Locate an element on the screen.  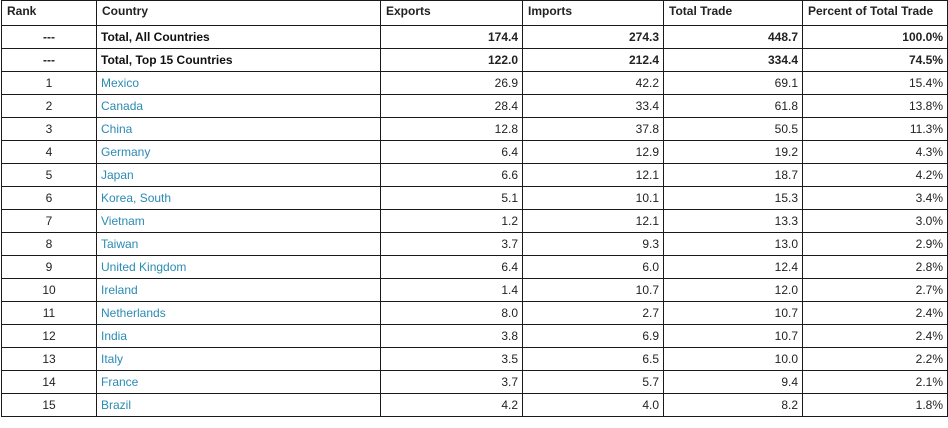
percent-cell: 2.7% is located at coordinates (875, 290).